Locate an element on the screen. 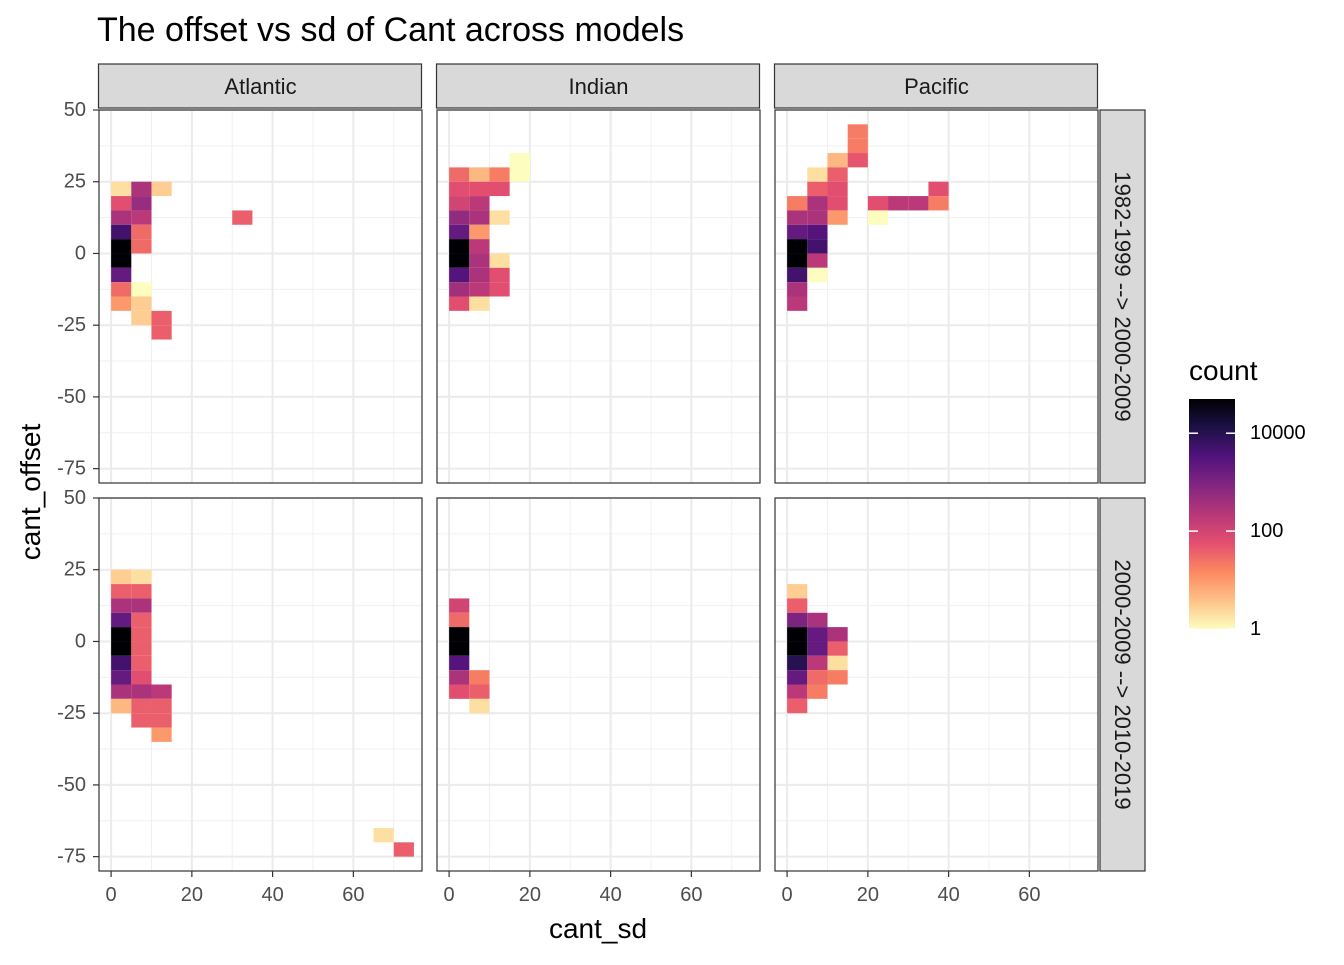  legend-break-label: 100 is located at coordinates (1266, 531).